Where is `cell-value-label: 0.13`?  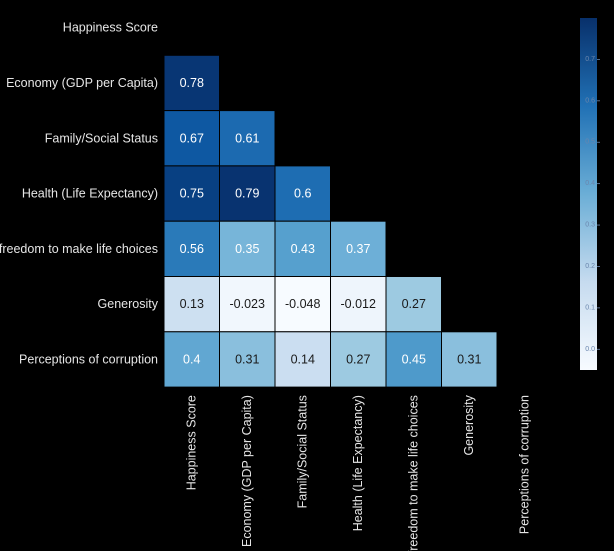 cell-value-label: 0.13 is located at coordinates (192, 304).